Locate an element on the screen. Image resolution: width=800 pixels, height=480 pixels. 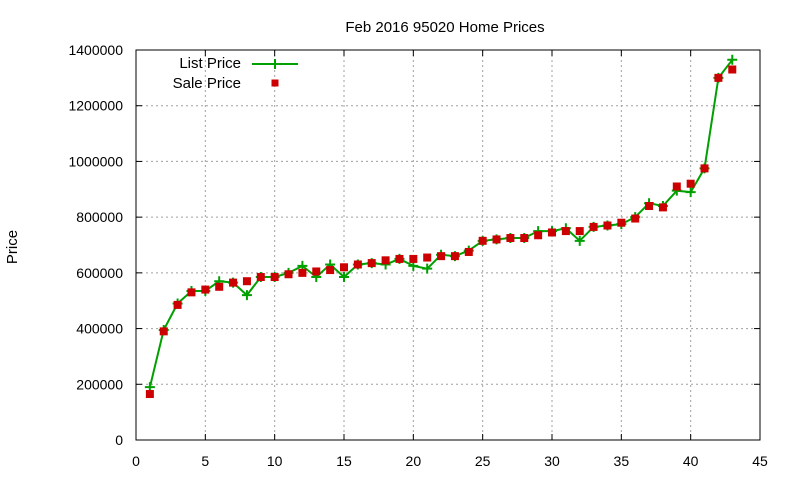
x-tick-label: 25 is located at coordinates (483, 461).